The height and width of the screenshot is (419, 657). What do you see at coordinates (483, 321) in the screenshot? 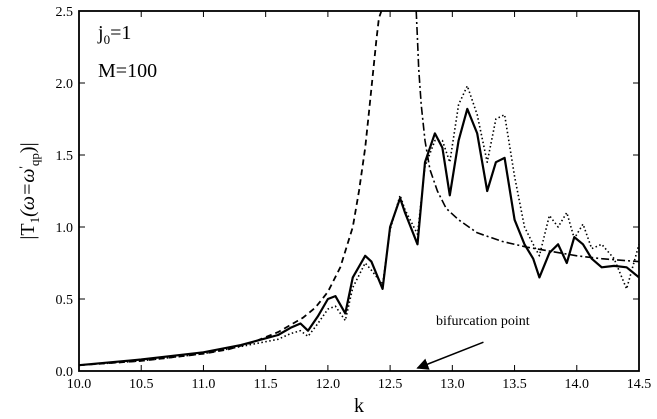
I see `bifurcation-label: bifurcation point` at bounding box center [483, 321].